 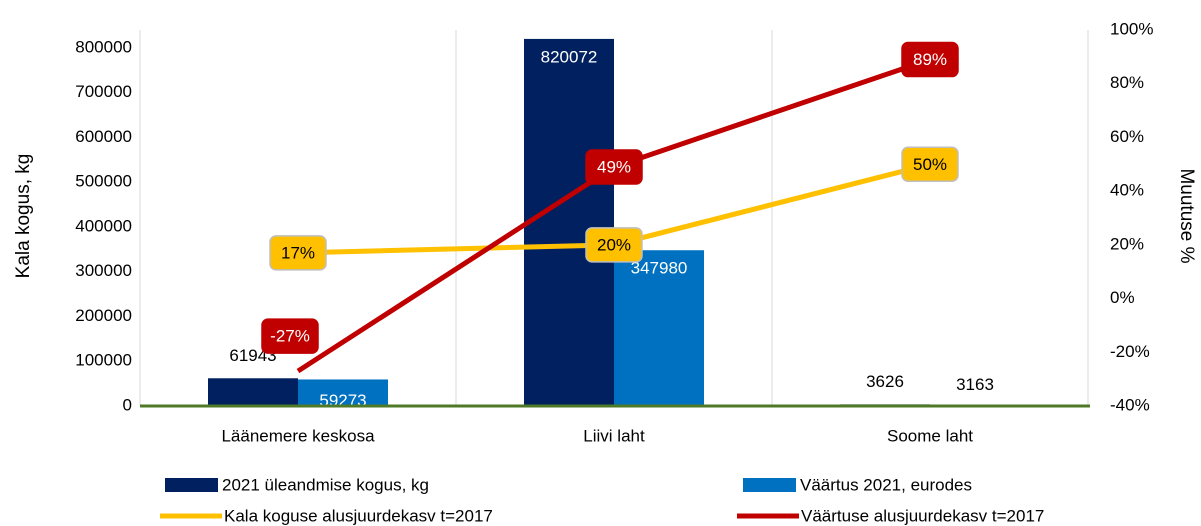 I want to click on line-value-label: 17%, so click(x=298, y=252).